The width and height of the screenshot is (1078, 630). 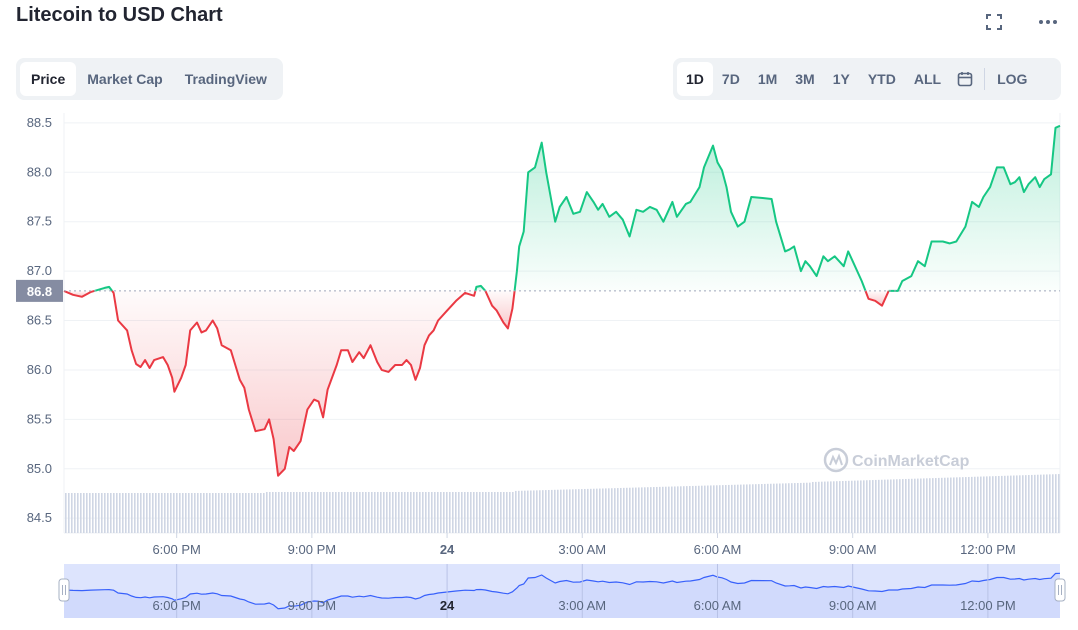 I want to click on area-above-reference, so click(x=974, y=208).